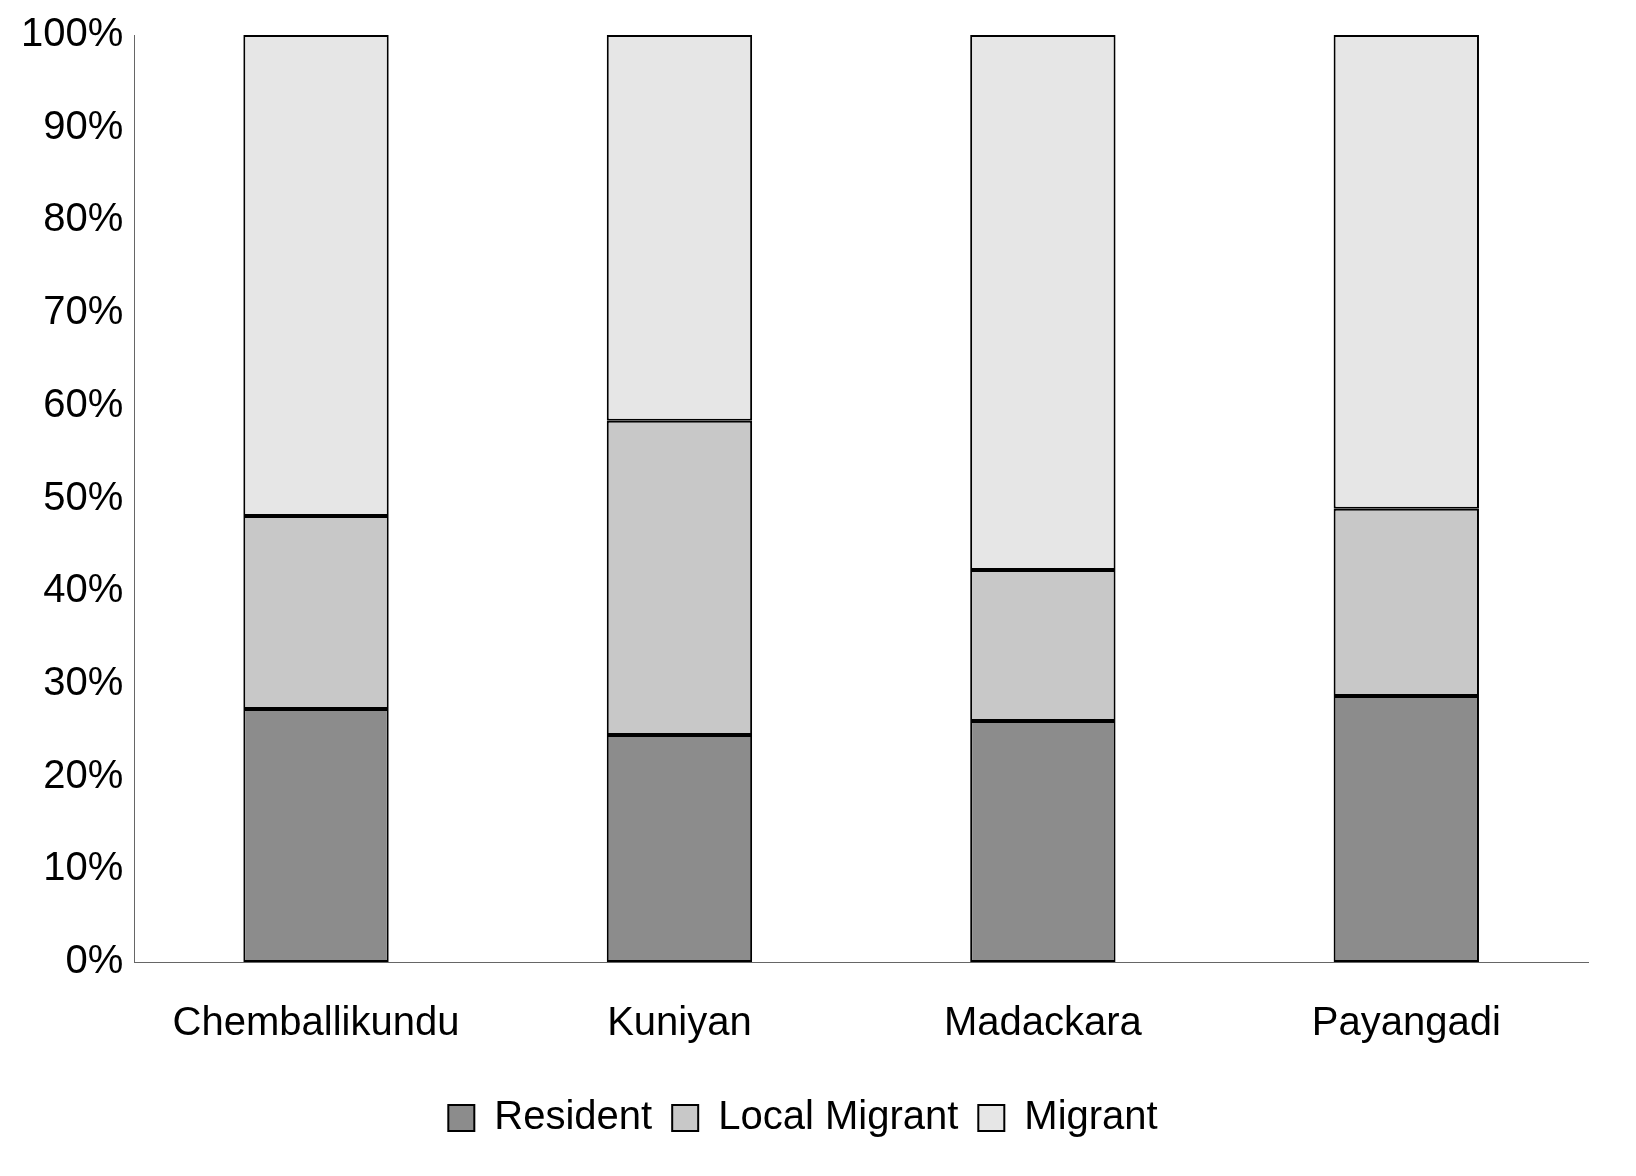 This screenshot has width=1636, height=1176. Describe the element at coordinates (1091, 1115) in the screenshot. I see `legend-label: Migrant` at that location.